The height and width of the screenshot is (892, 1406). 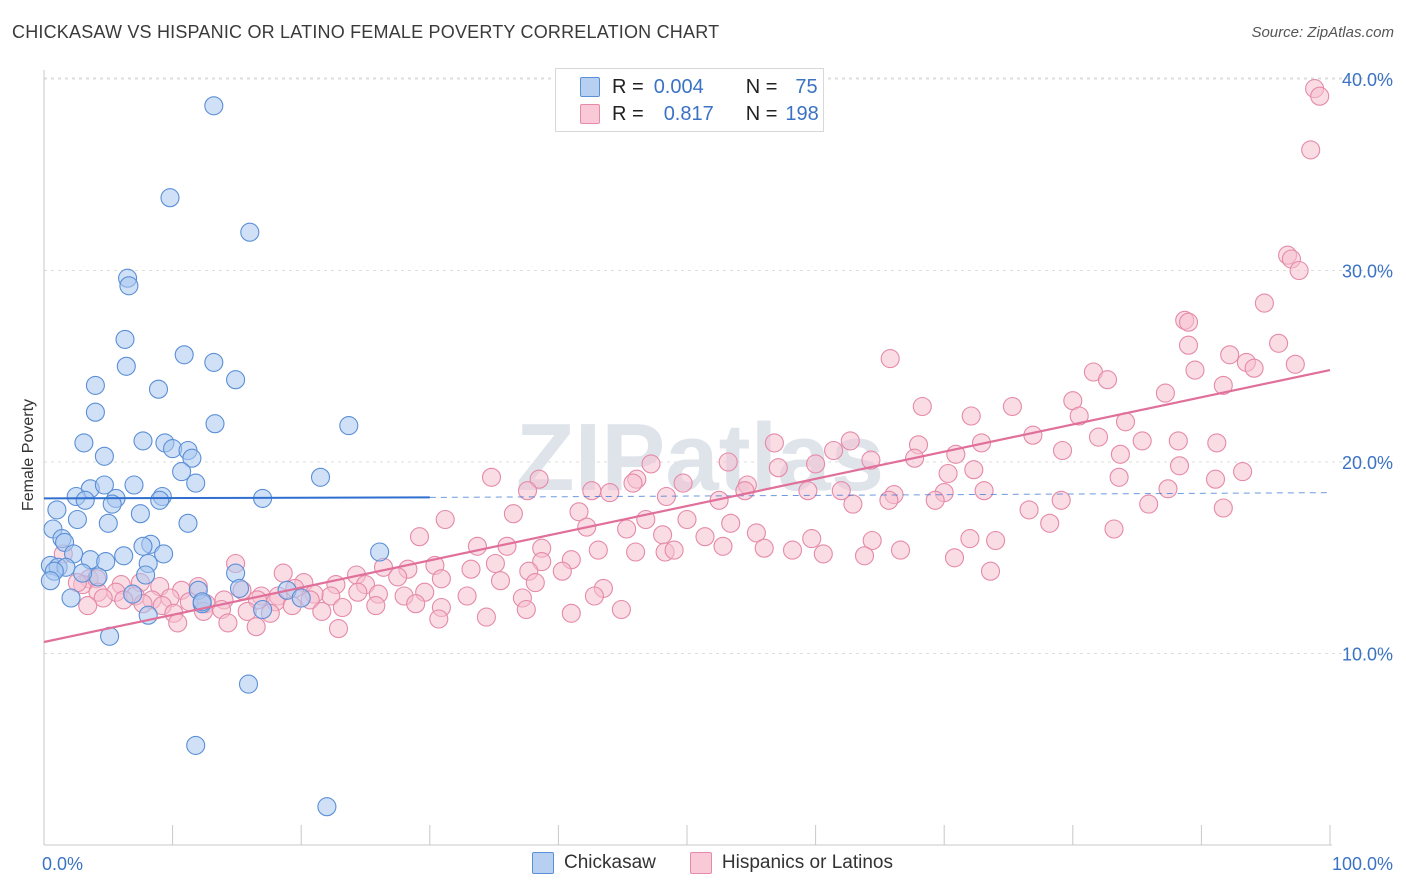 I want to click on x-ticks, so click(x=687, y=835).